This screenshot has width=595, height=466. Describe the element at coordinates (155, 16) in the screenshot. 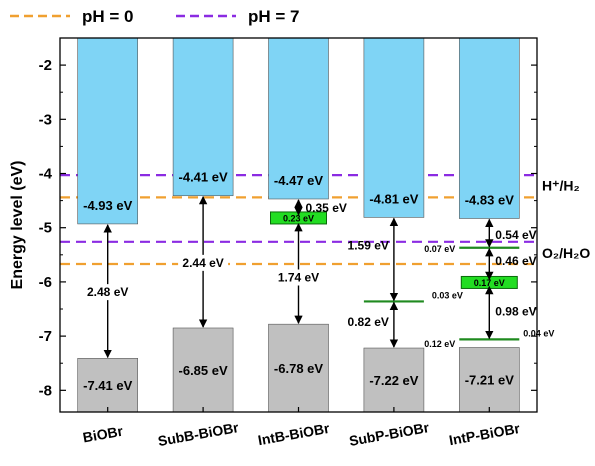

I see `legend: pH = 0 pH = 7` at that location.